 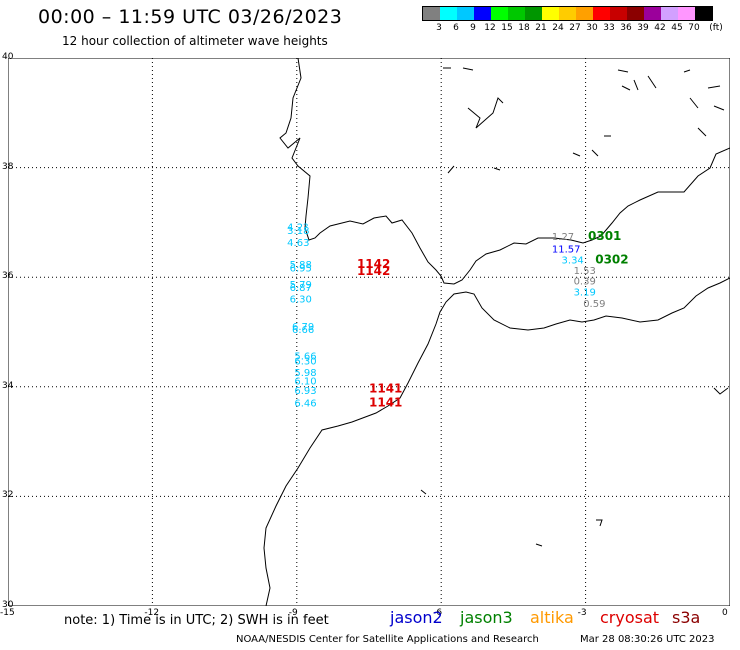 What do you see at coordinates (573, 261) in the screenshot?
I see `wave-height-value: 3.34` at bounding box center [573, 261].